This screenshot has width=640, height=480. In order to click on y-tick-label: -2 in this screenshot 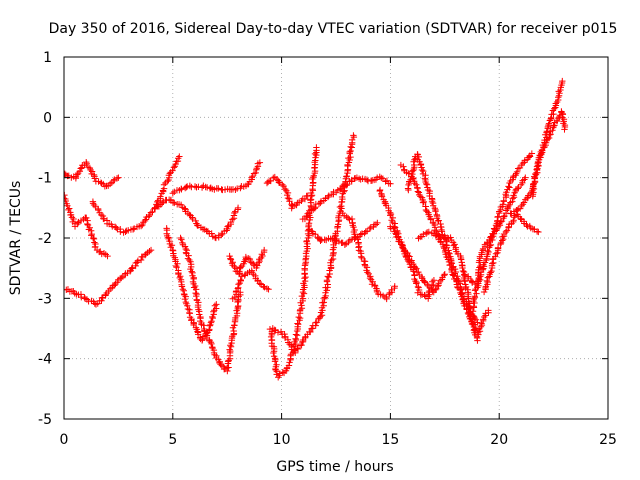, I will do `click(45, 239)`.